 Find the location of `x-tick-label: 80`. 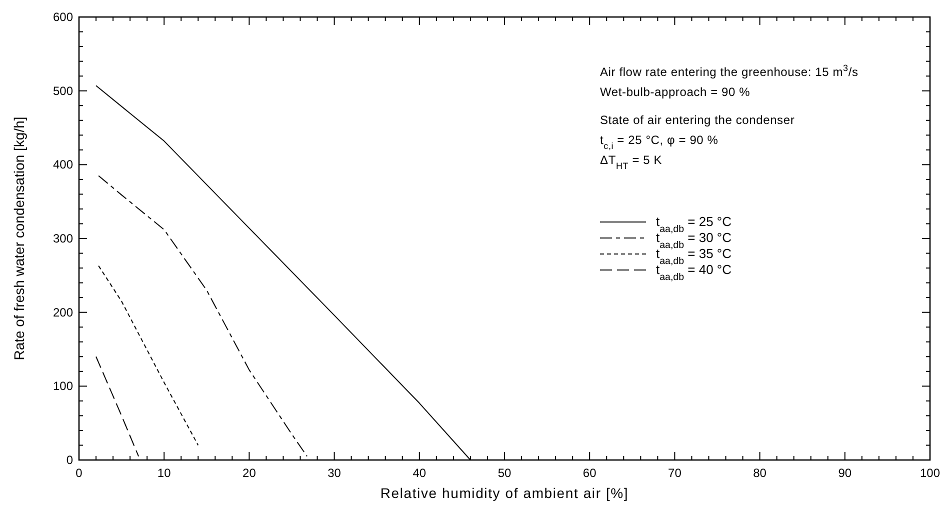

x-tick-label: 80 is located at coordinates (760, 473).